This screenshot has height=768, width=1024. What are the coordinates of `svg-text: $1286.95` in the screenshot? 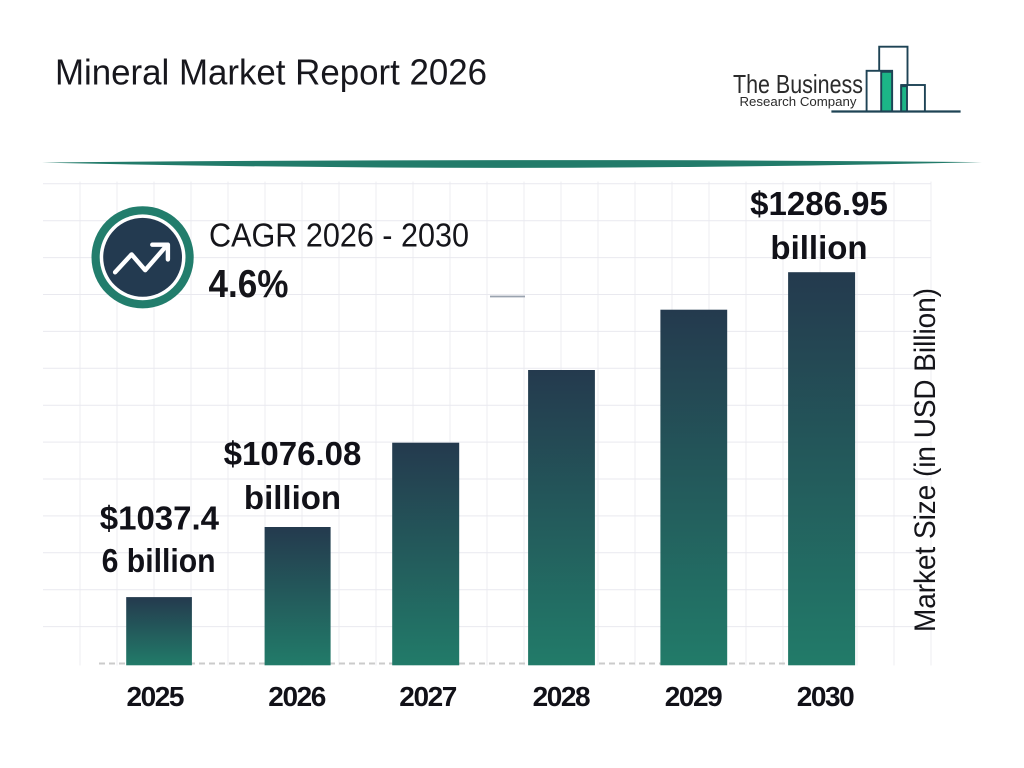 It's located at (819, 203).